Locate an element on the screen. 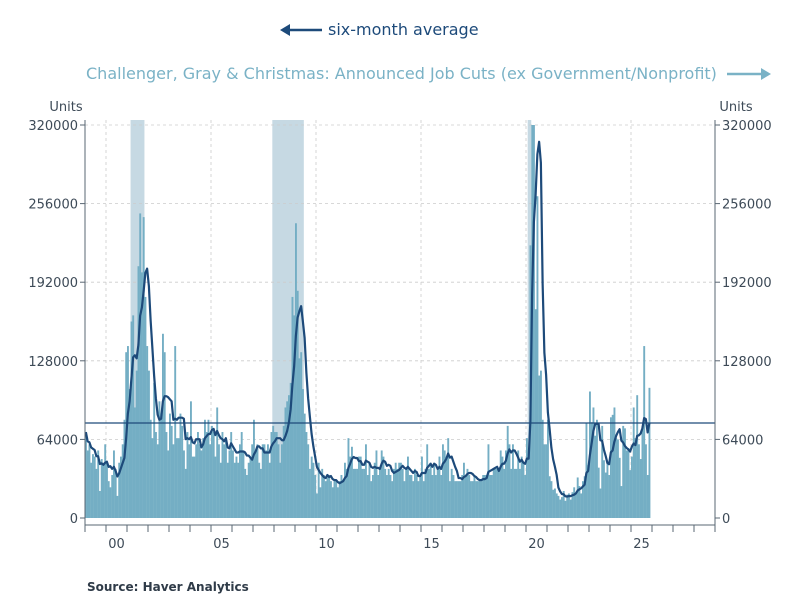 The height and width of the screenshot is (600, 800). right-tick-label: 0 is located at coordinates (726, 519).